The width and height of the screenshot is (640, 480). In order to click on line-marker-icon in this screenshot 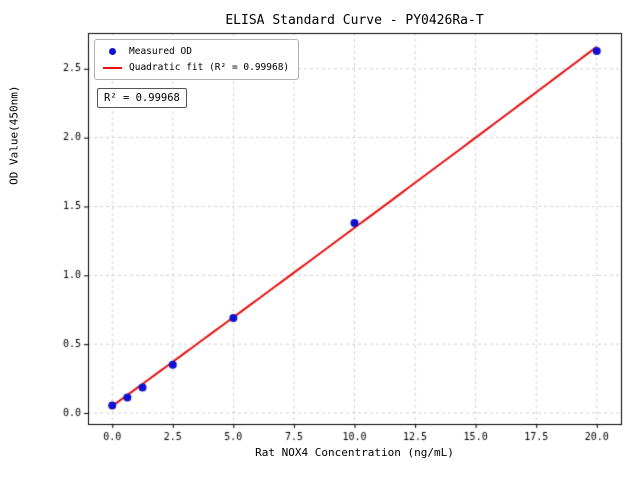, I will do `click(112, 67)`.